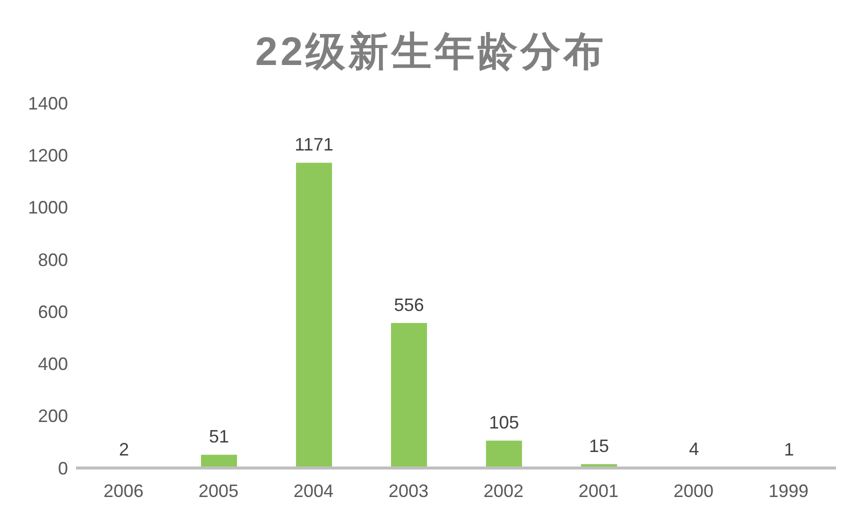 Image resolution: width=862 pixels, height=516 pixels. What do you see at coordinates (788, 490) in the screenshot?
I see `x-tick-label: 1999` at bounding box center [788, 490].